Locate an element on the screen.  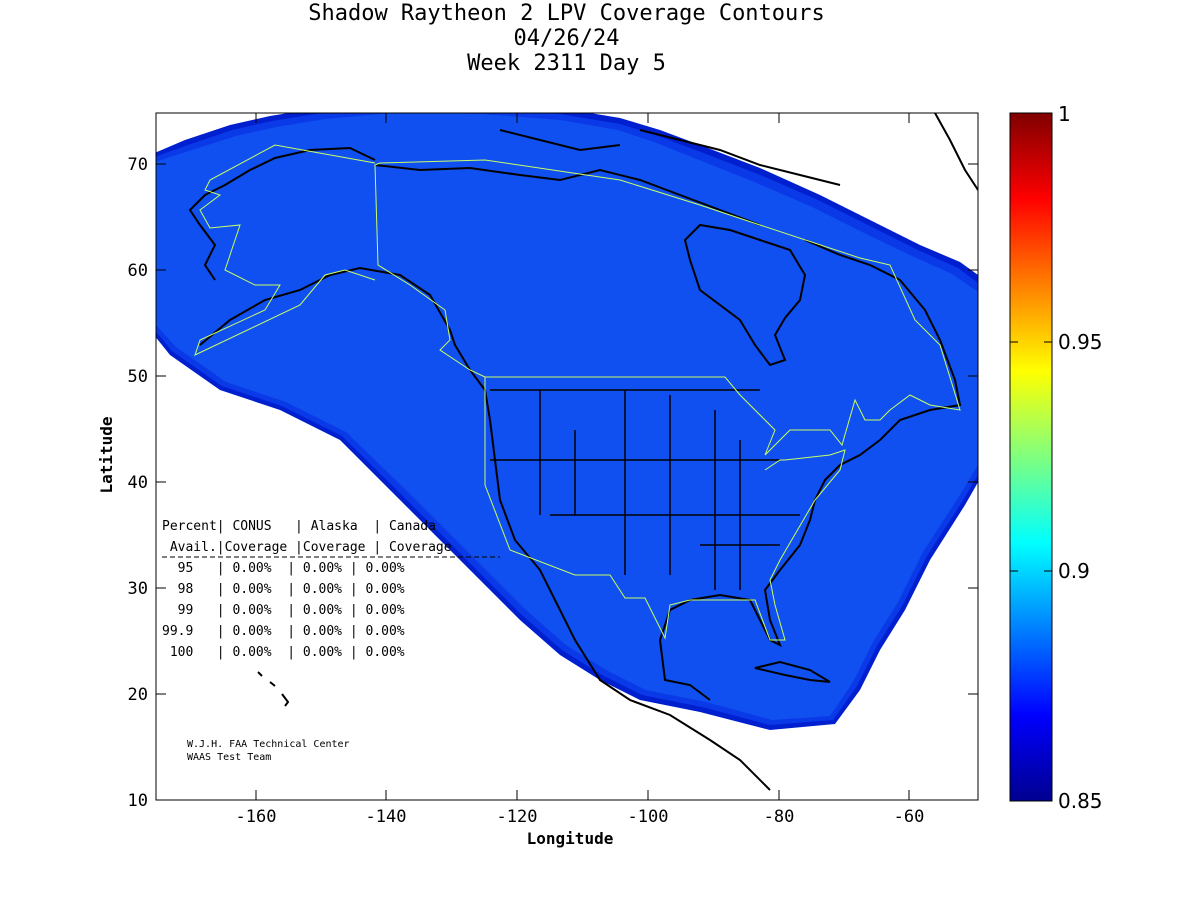
cuba is located at coordinates (792, 671).